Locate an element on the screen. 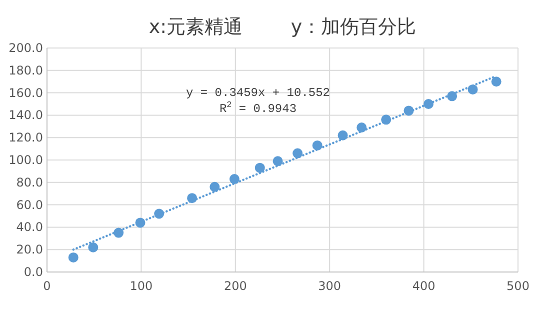 The image size is (537, 320). y-tick-label: 0.0 is located at coordinates (33, 272).